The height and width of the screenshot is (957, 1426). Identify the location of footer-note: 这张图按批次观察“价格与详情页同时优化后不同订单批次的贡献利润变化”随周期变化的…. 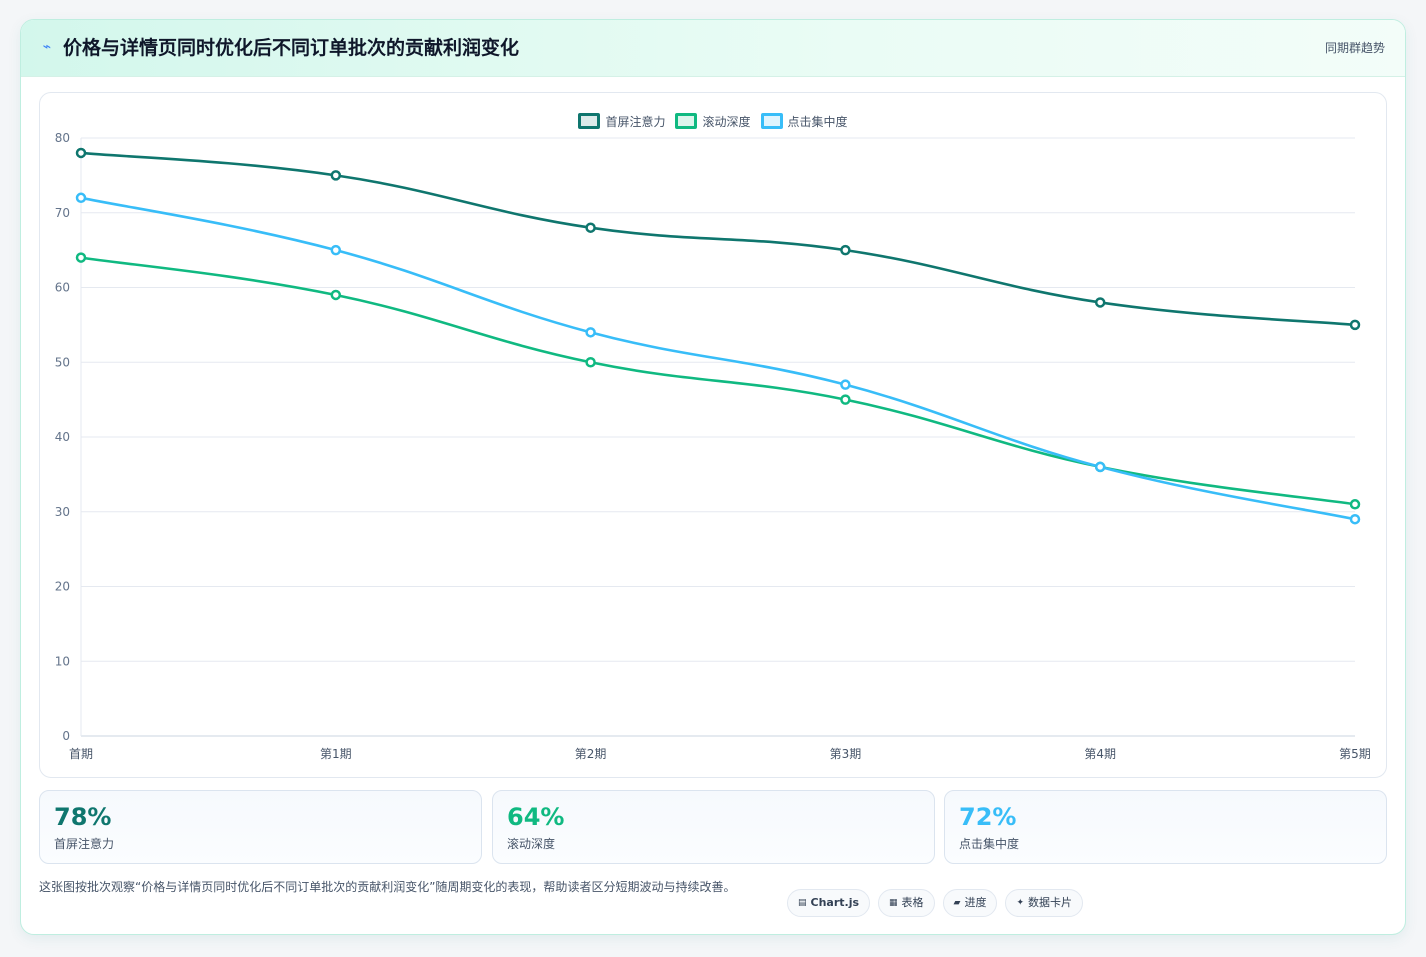
(387, 887).